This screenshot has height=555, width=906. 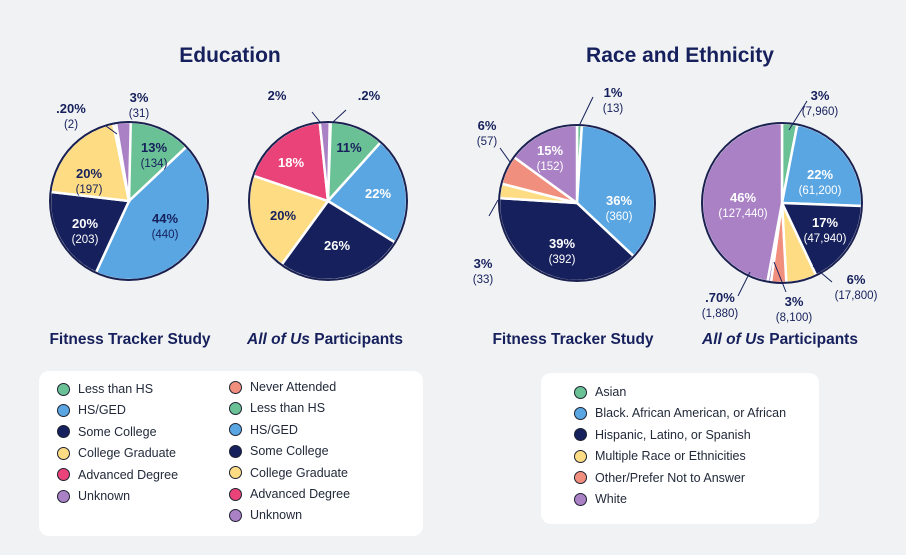 I want to click on subtitle-race-fitness: Fitness Tracker Study, so click(x=573, y=340).